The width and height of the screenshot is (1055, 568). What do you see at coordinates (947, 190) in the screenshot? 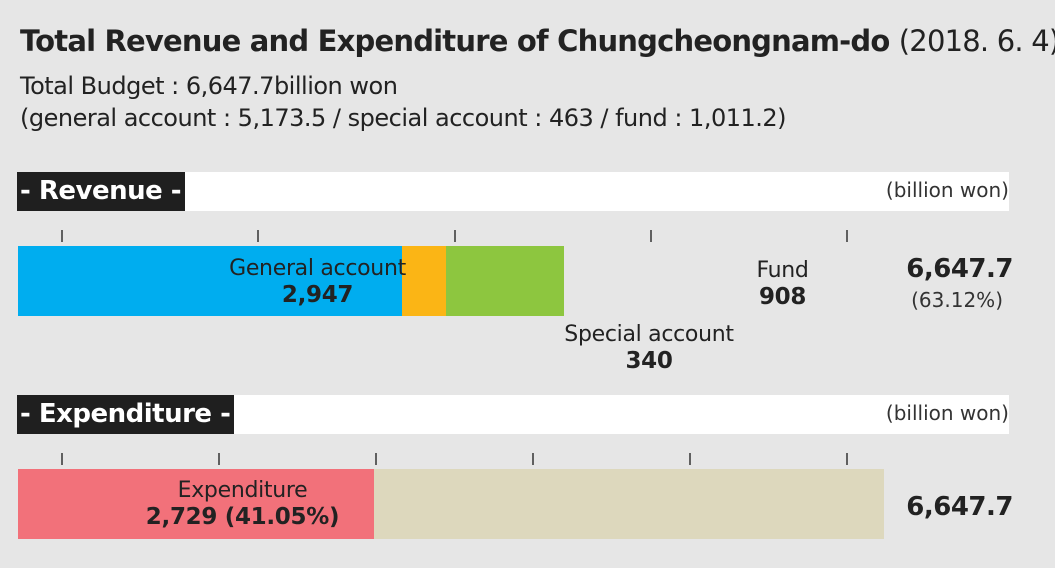
I see `revenue-unit: (billion won)` at bounding box center [947, 190].